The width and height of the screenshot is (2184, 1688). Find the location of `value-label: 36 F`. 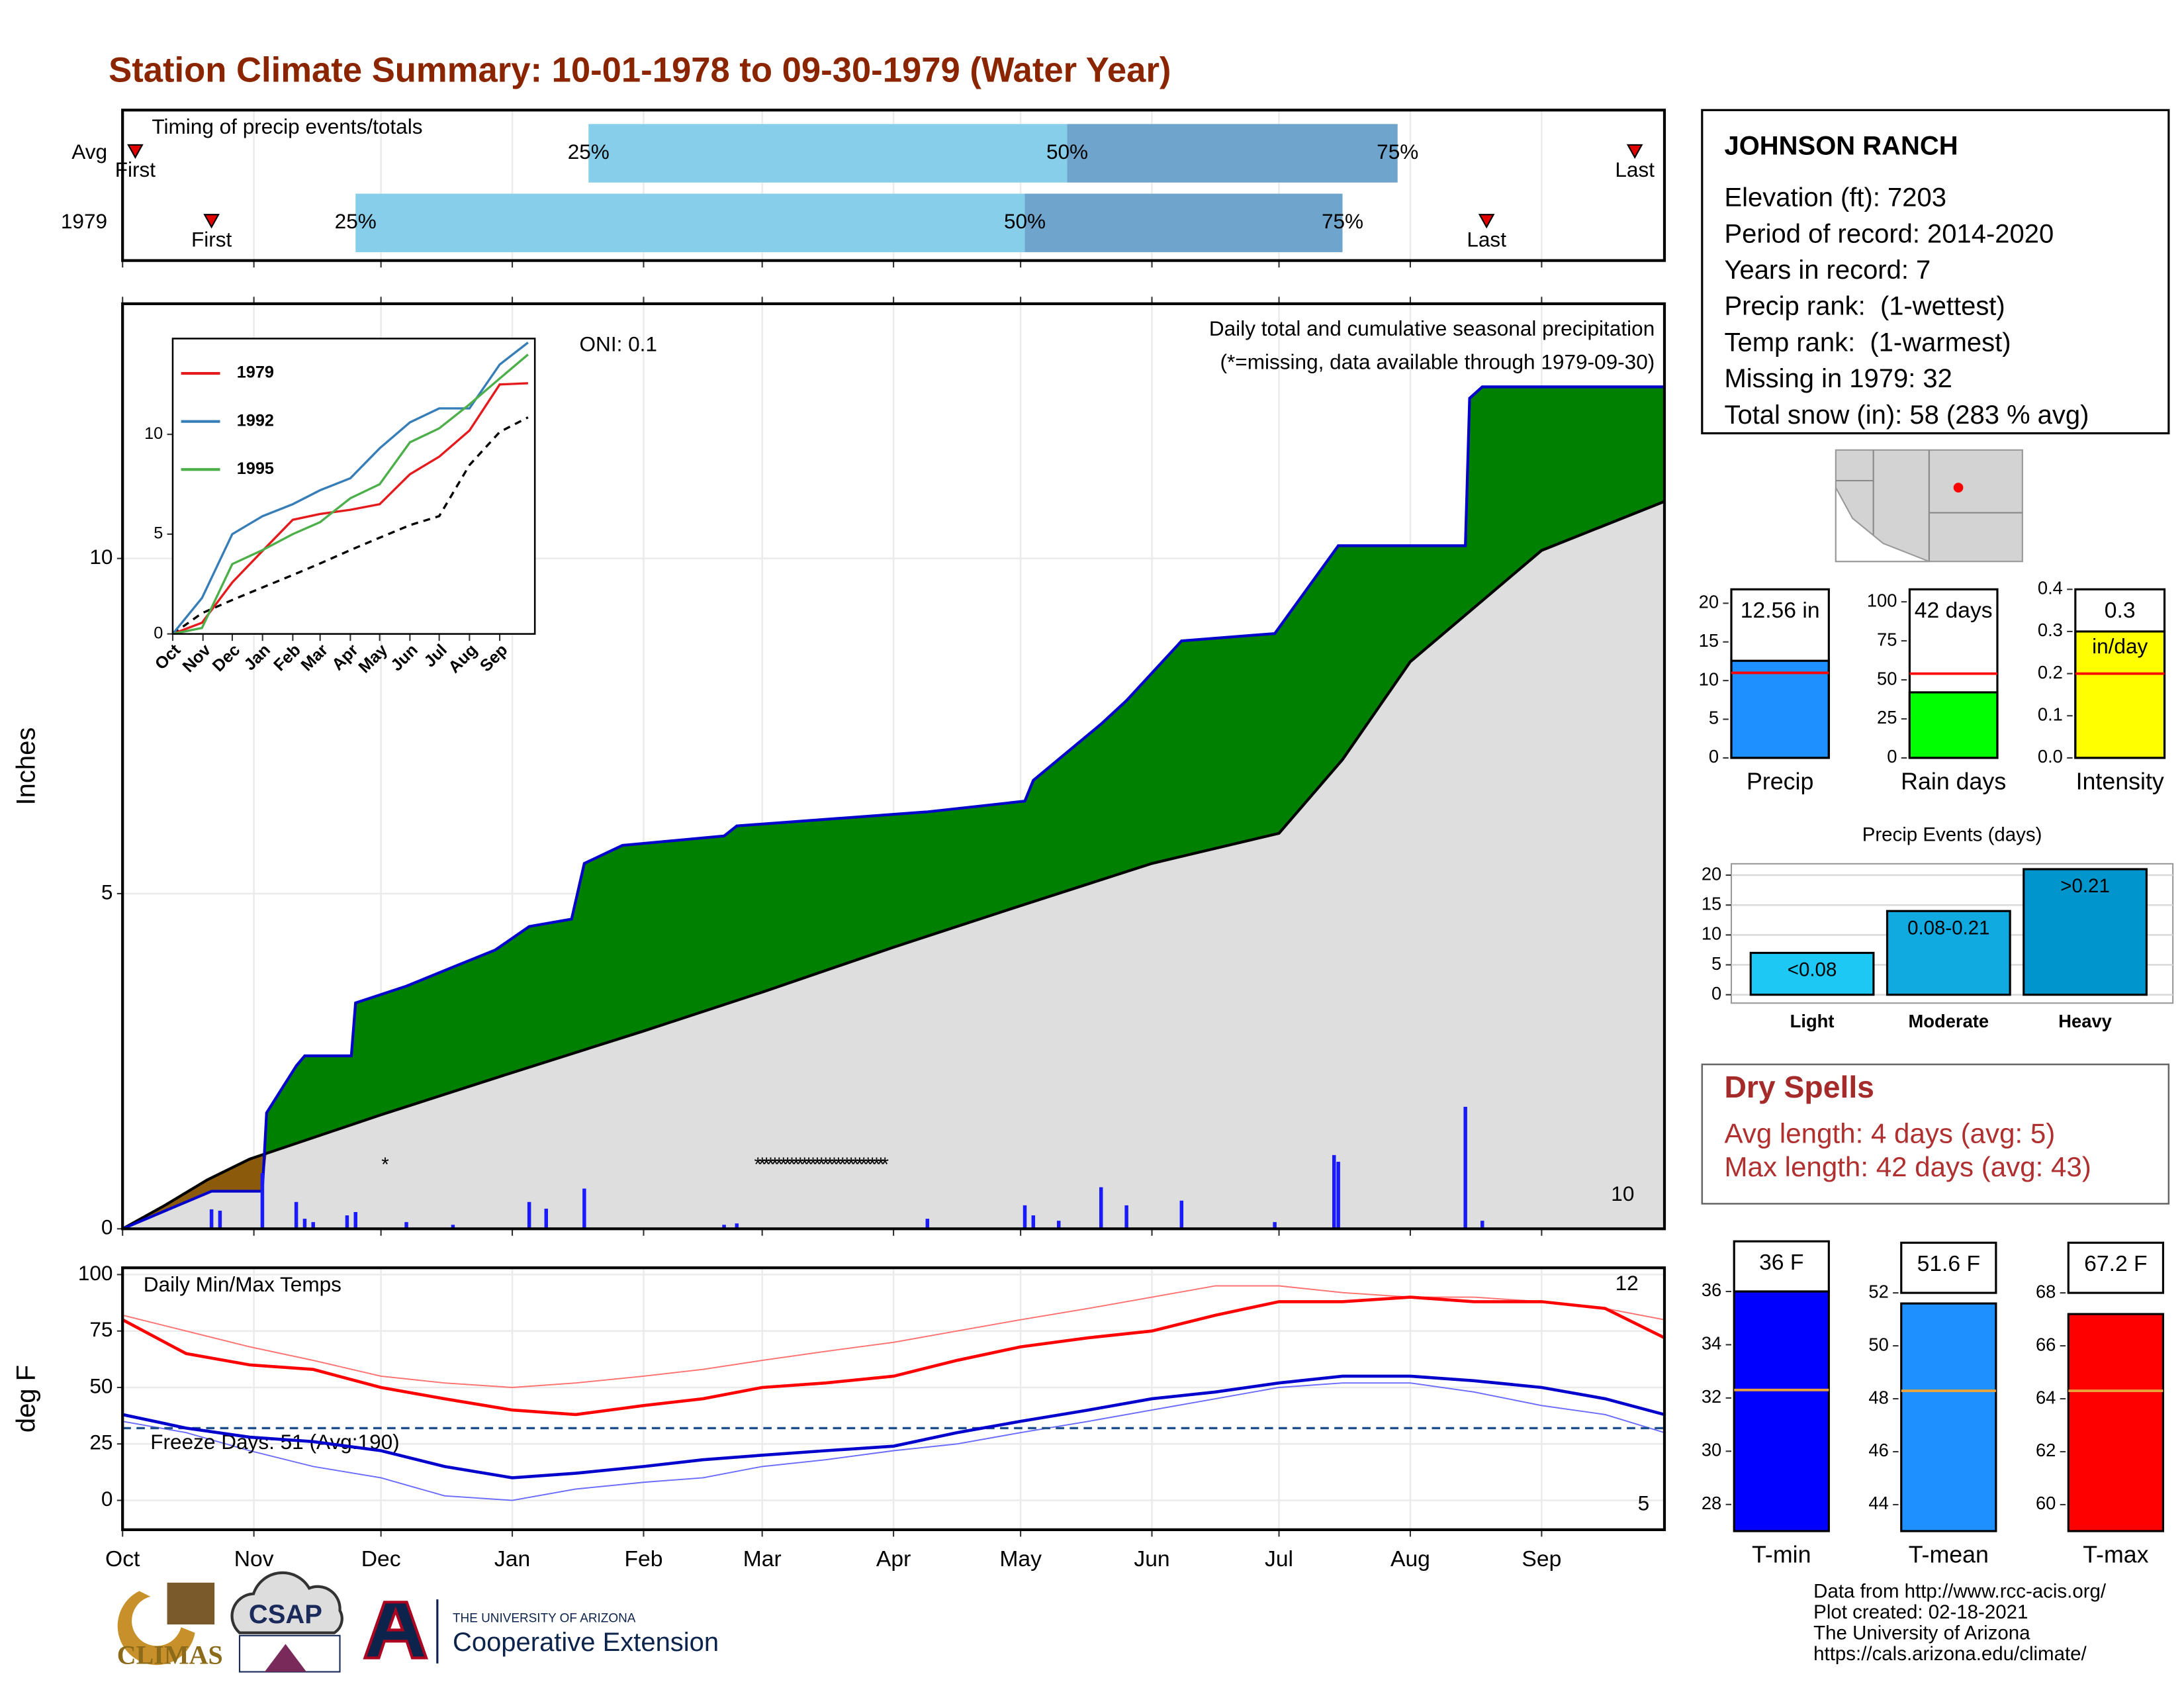

value-label: 36 F is located at coordinates (1781, 1262).